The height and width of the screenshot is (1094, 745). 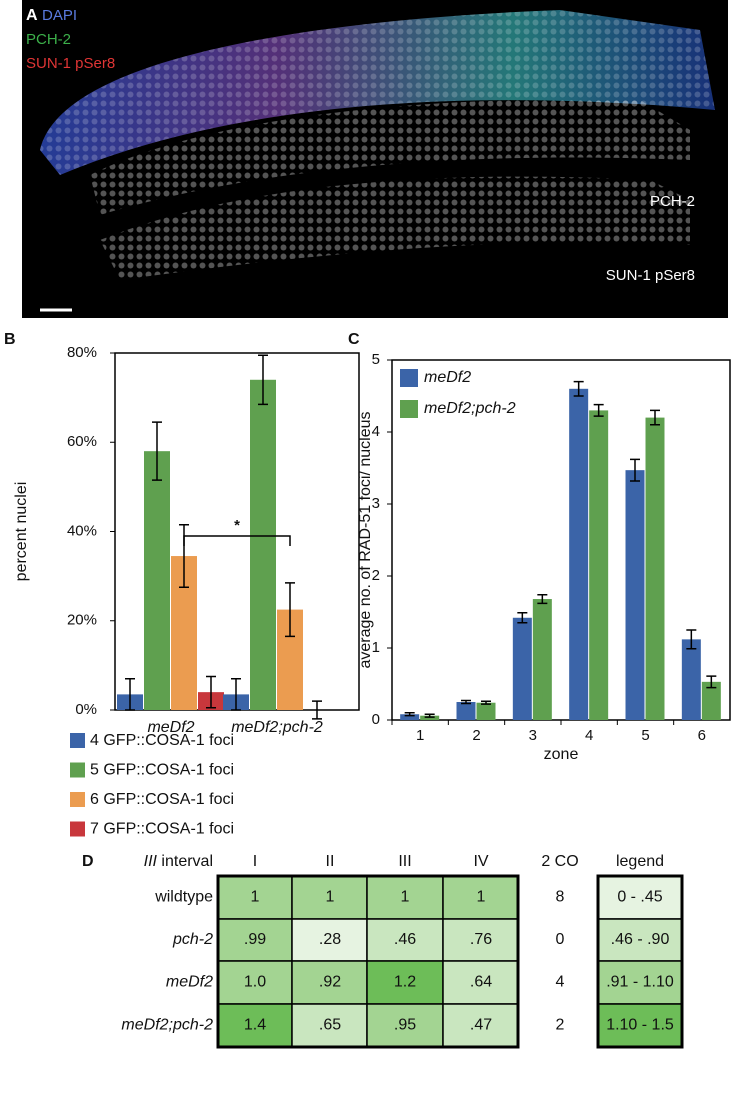 What do you see at coordinates (405, 982) in the screenshot?
I see `cell-value: 1.2` at bounding box center [405, 982].